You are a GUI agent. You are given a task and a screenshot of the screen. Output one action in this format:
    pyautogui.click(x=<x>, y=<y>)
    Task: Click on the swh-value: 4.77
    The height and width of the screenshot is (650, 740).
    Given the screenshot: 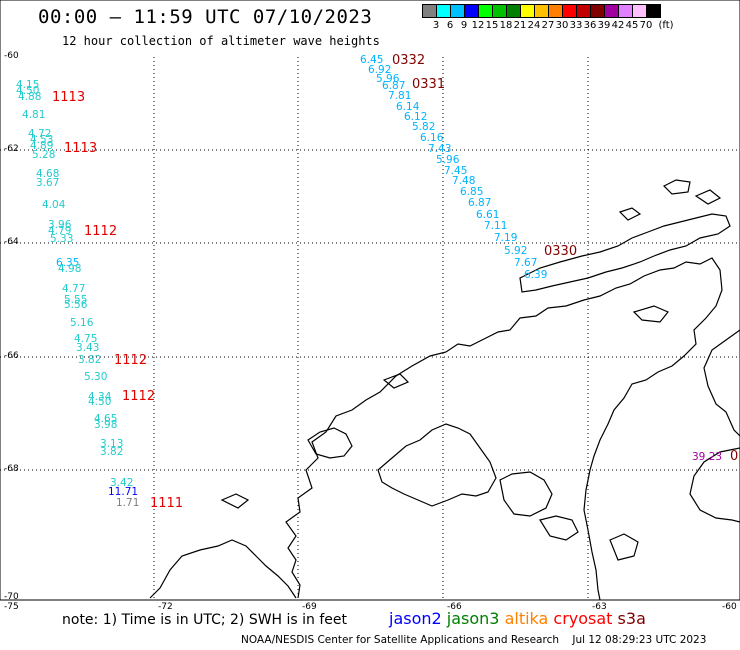 What is the action you would take?
    pyautogui.click(x=73, y=289)
    